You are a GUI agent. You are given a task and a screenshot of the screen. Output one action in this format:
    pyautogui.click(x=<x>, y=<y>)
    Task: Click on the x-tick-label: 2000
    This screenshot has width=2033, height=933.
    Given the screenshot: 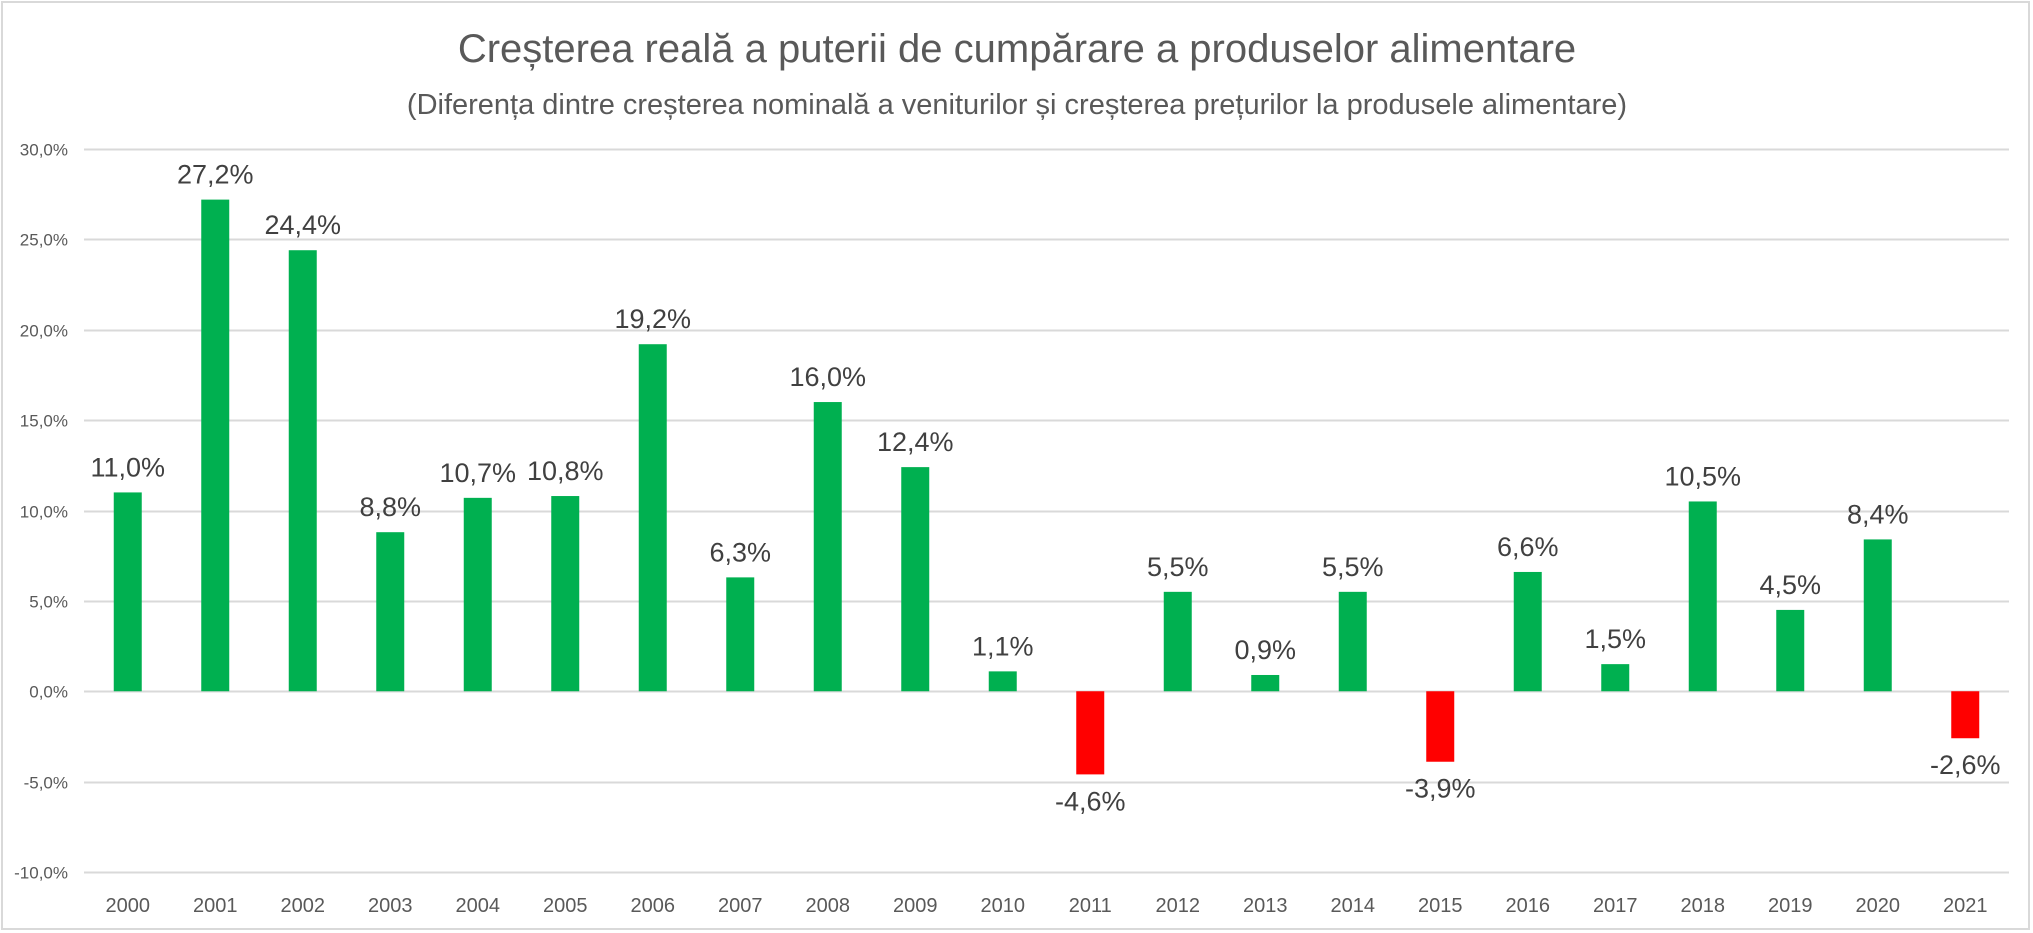 What is the action you would take?
    pyautogui.click(x=128, y=906)
    